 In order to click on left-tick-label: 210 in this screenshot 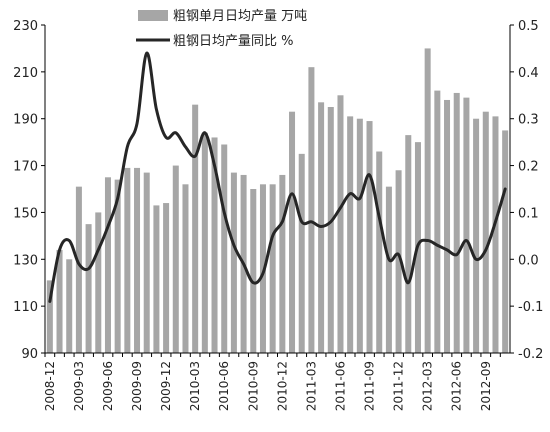, I will do `click(25, 73)`.